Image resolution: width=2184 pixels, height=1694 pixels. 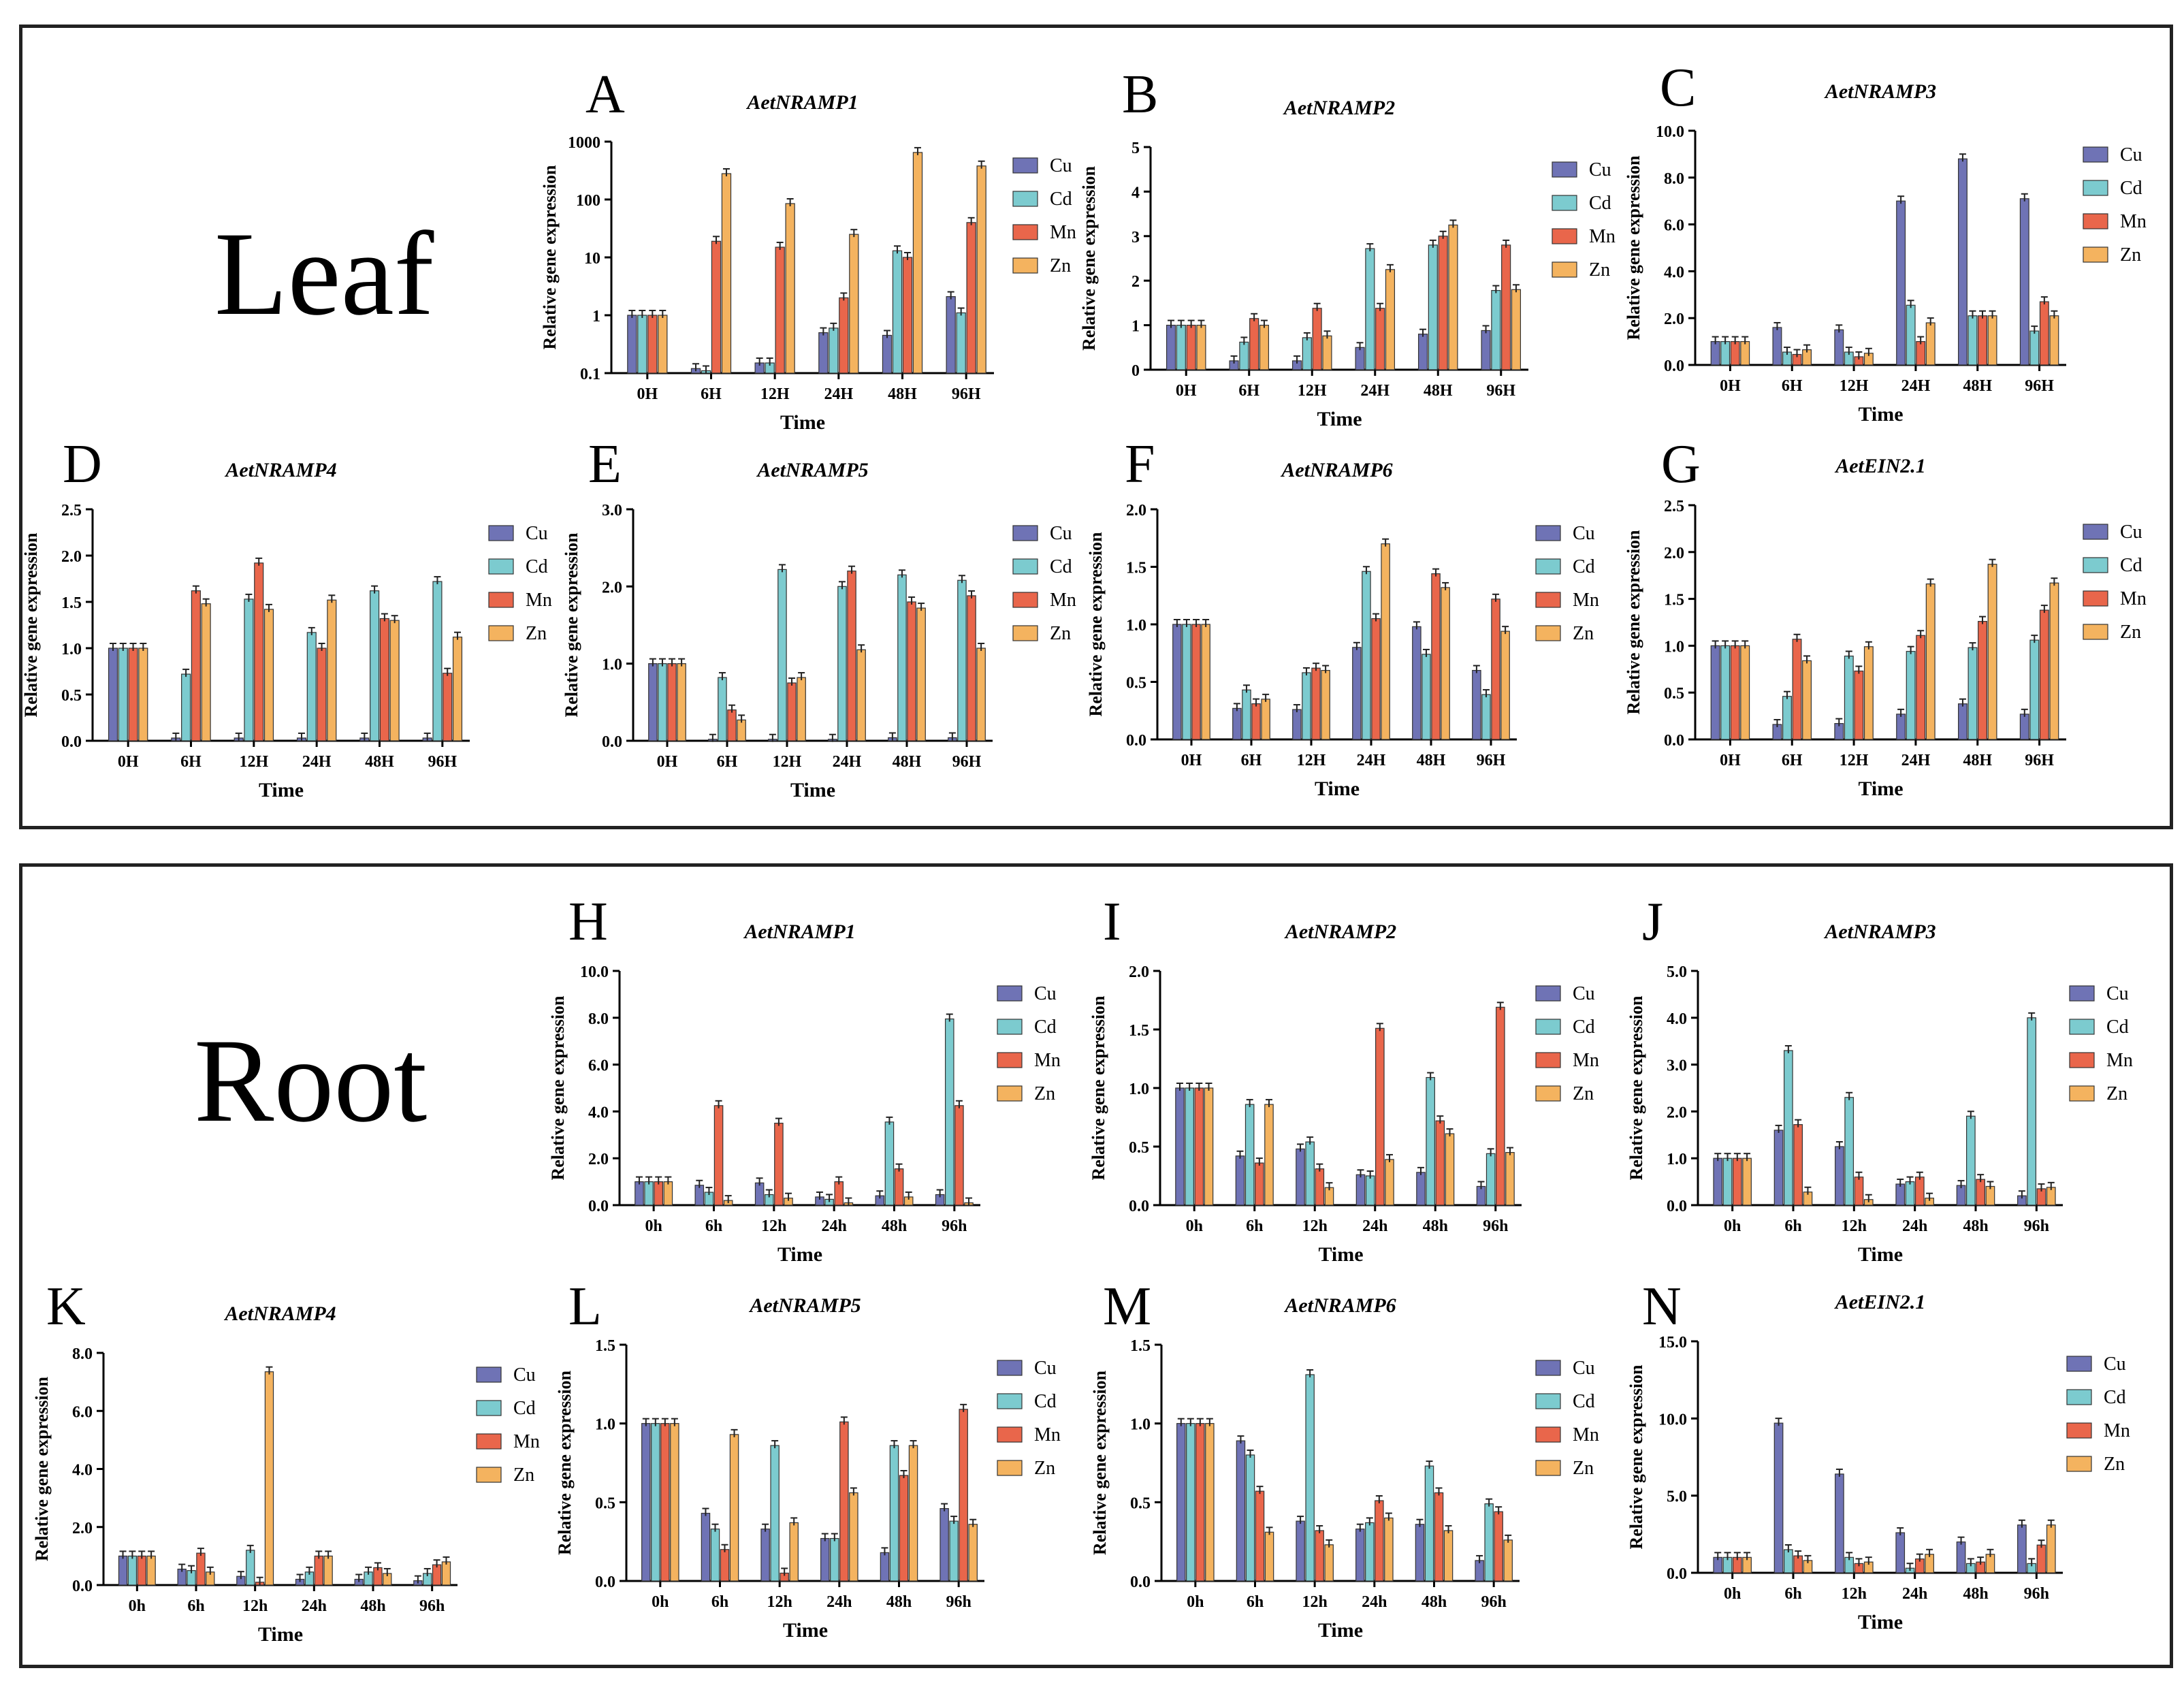 What do you see at coordinates (1673, 1420) in the screenshot?
I see `y-tick-label: 10.0` at bounding box center [1673, 1420].